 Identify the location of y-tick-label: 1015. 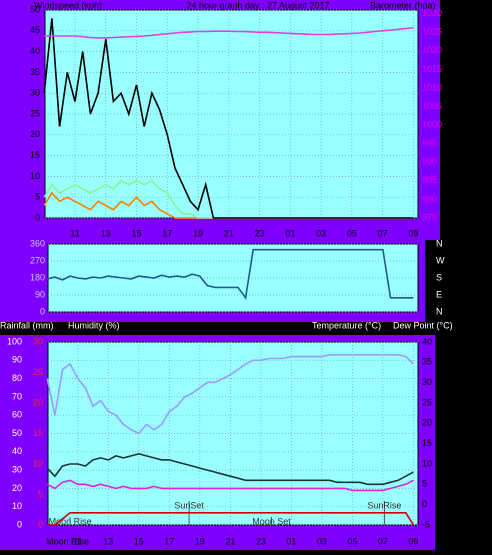
(432, 69).